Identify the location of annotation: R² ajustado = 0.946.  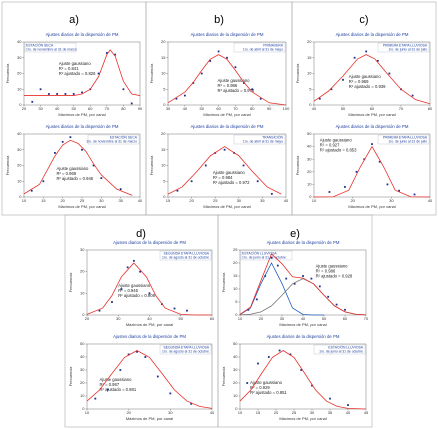
(74, 178).